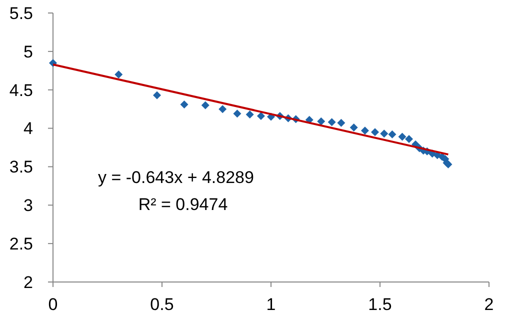 Image resolution: width=508 pixels, height=326 pixels. Describe the element at coordinates (21, 90) in the screenshot. I see `y-tick-label: 4.5` at that location.